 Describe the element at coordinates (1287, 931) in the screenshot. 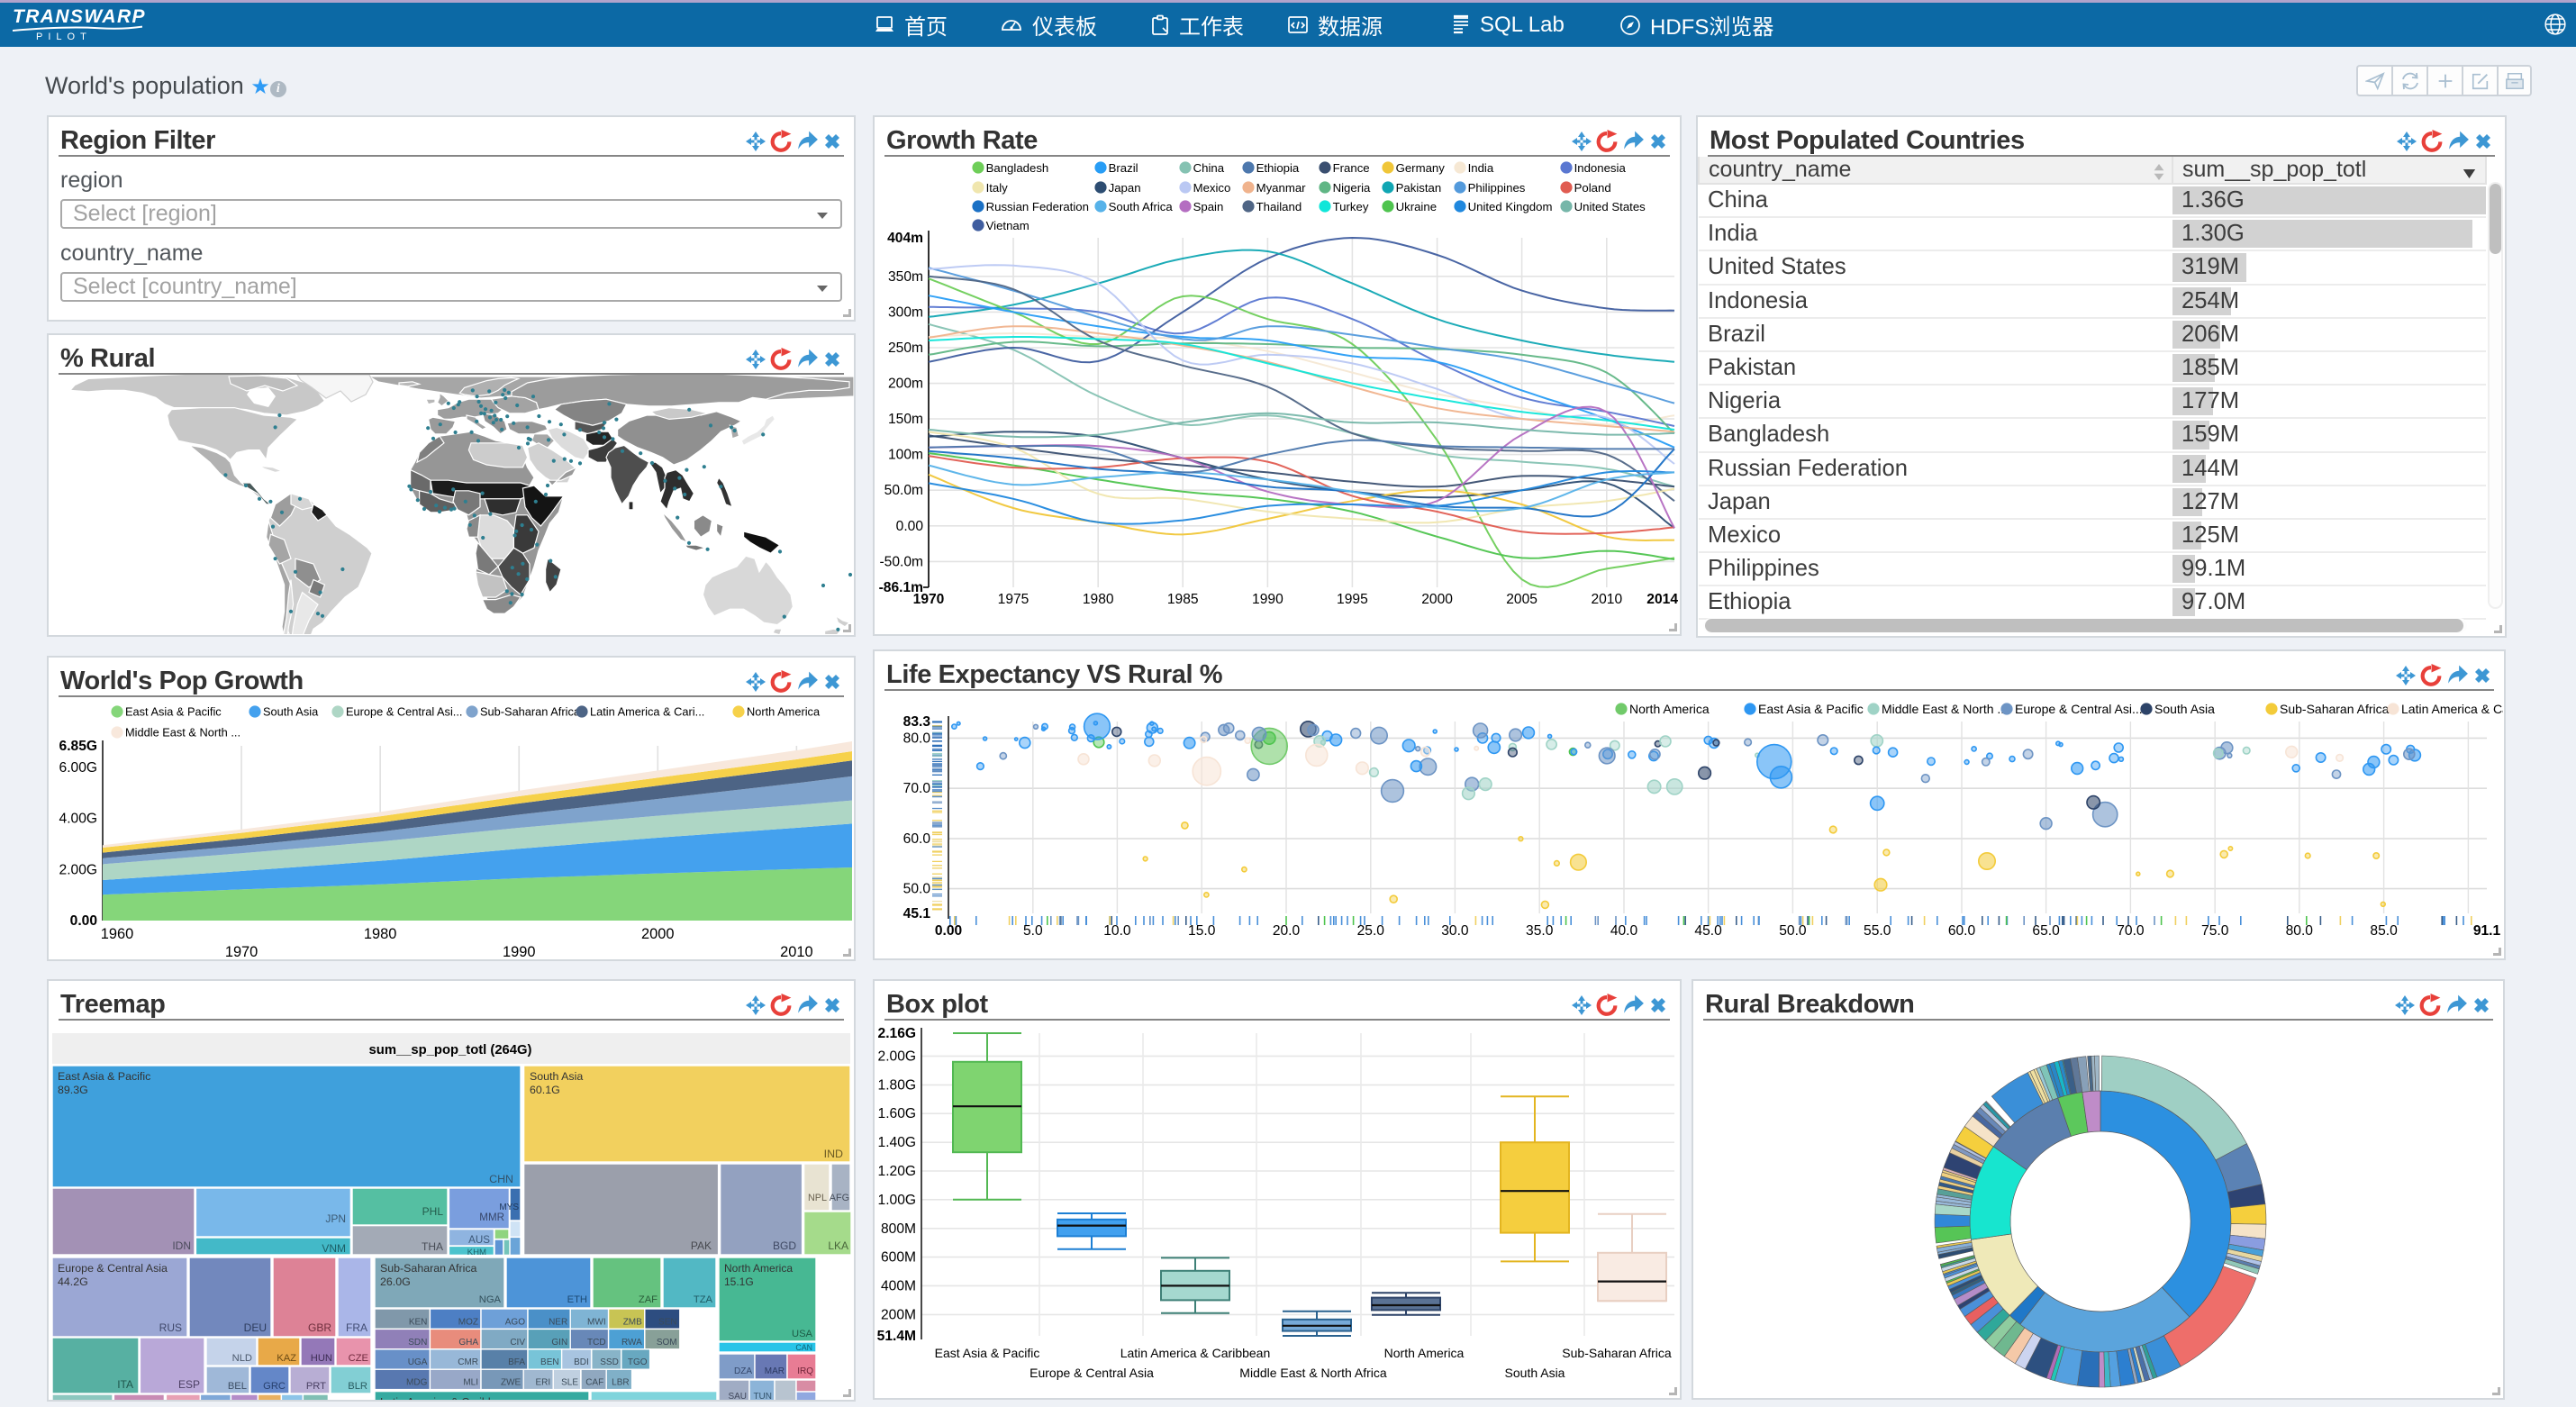

I see `svg-text: 20.0` at that location.